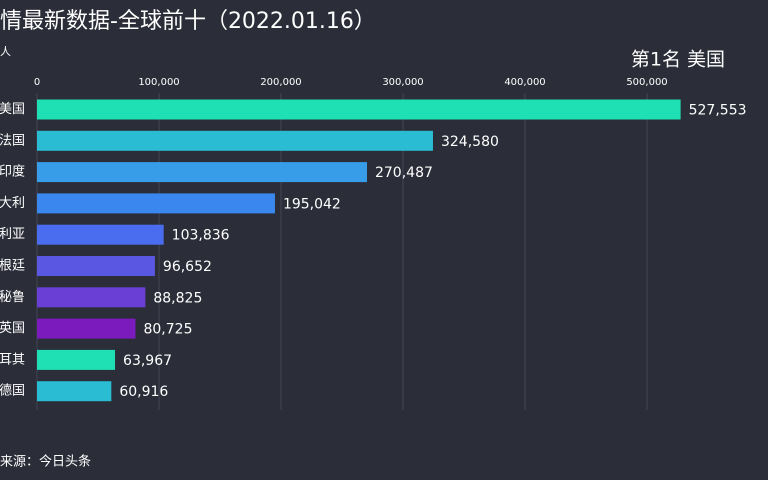 This screenshot has width=768, height=480. I want to click on y-tick-label: 美国, so click(12, 109).